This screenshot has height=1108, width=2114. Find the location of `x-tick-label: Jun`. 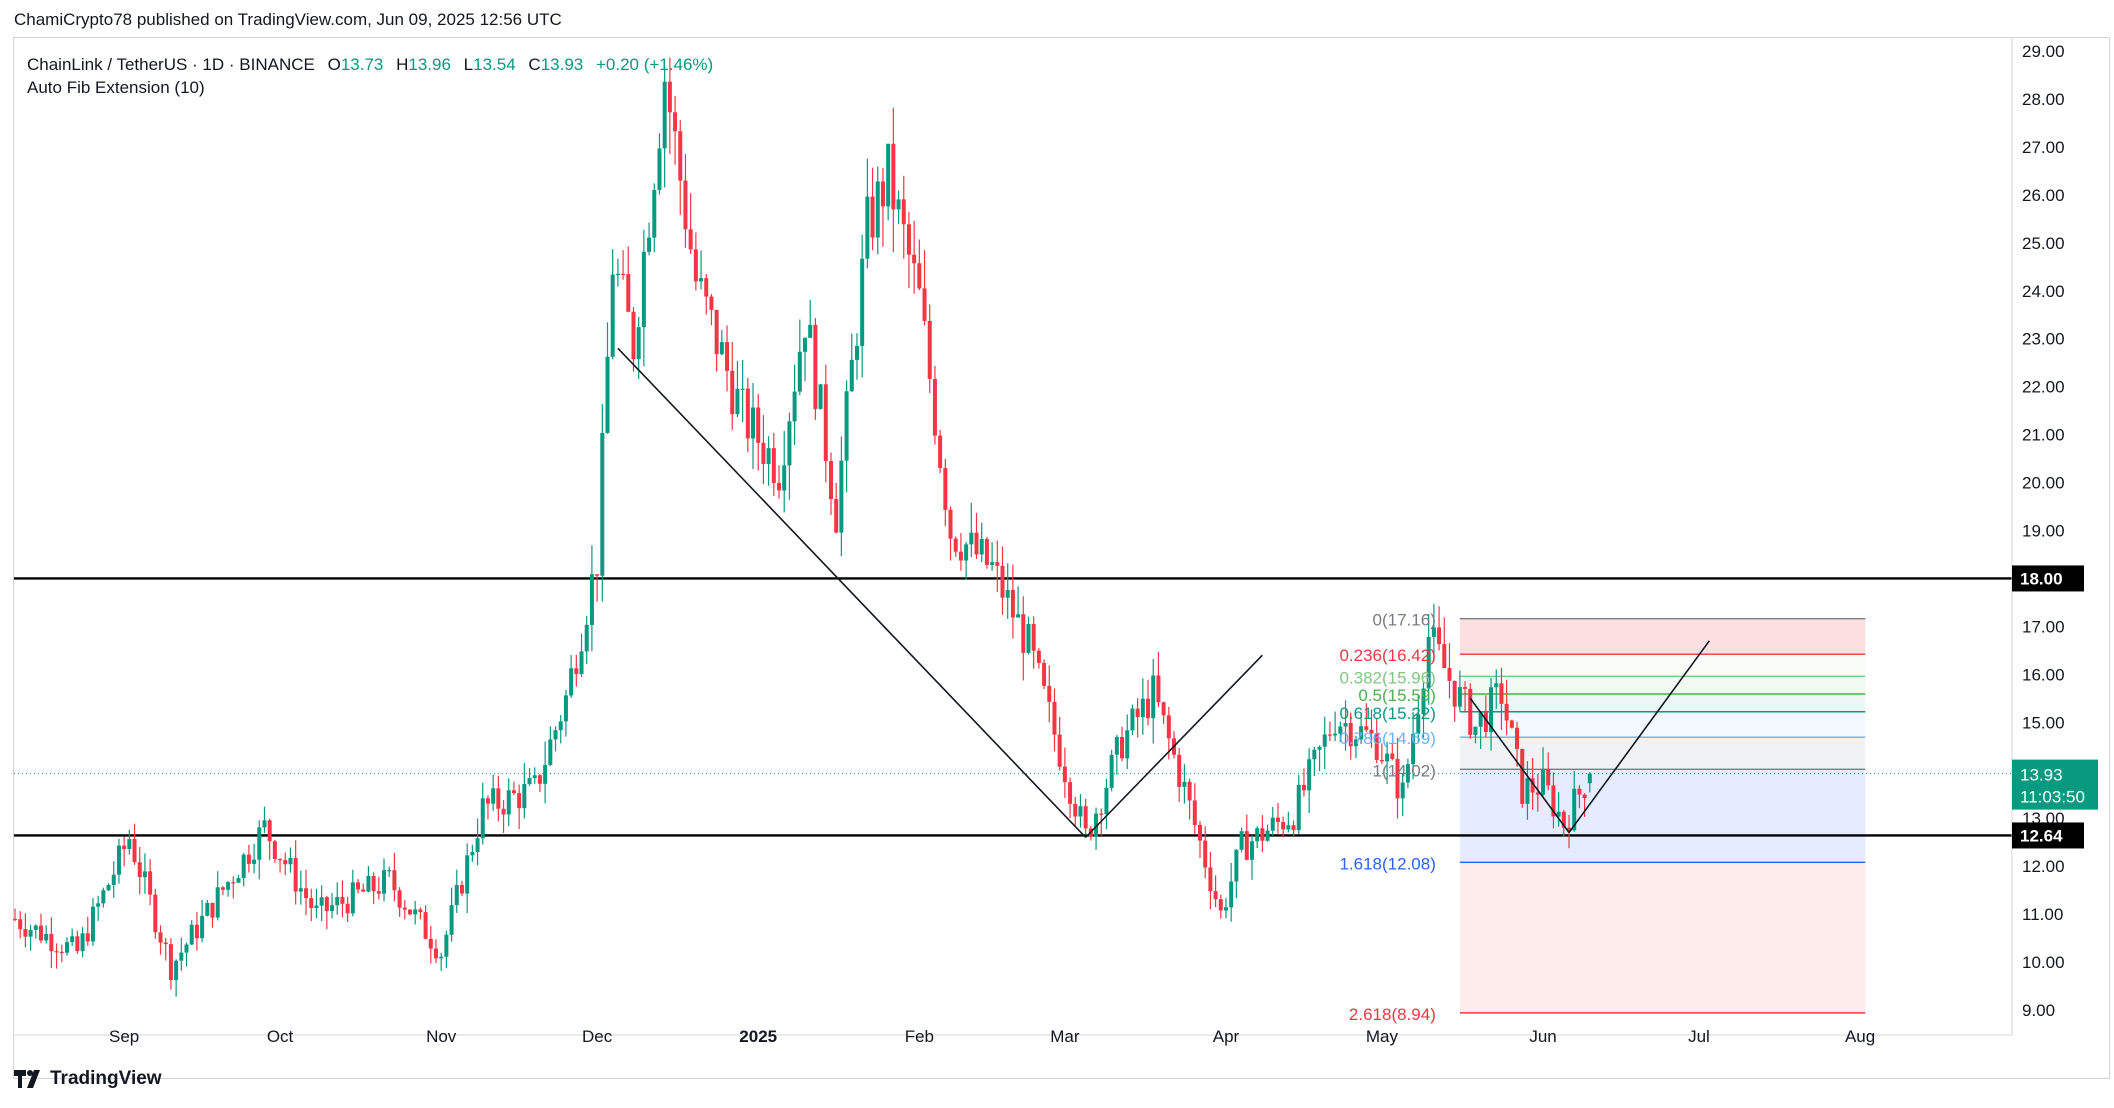

x-tick-label: Jun is located at coordinates (1542, 1036).